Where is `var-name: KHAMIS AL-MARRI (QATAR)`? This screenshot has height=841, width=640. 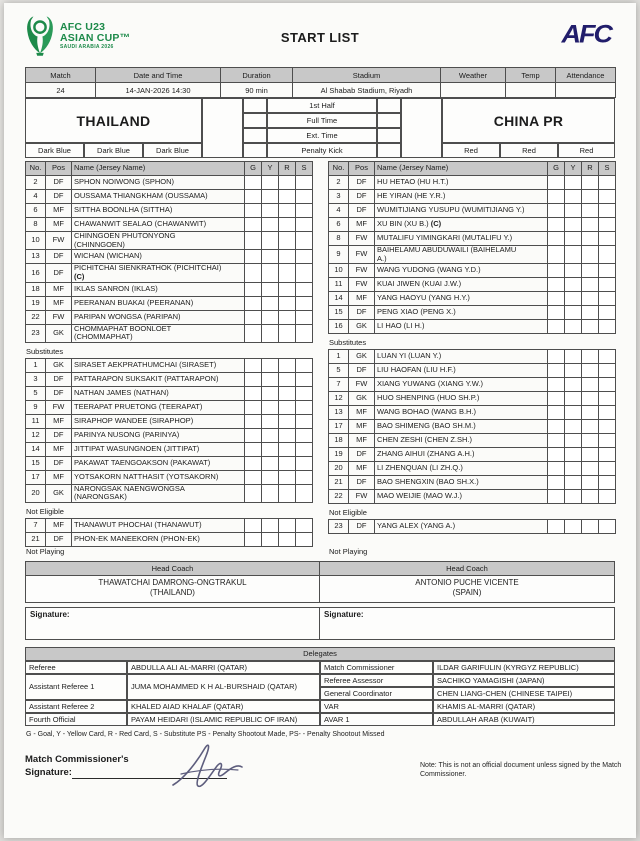 var-name: KHAMIS AL-MARRI (QATAR) is located at coordinates (524, 706).